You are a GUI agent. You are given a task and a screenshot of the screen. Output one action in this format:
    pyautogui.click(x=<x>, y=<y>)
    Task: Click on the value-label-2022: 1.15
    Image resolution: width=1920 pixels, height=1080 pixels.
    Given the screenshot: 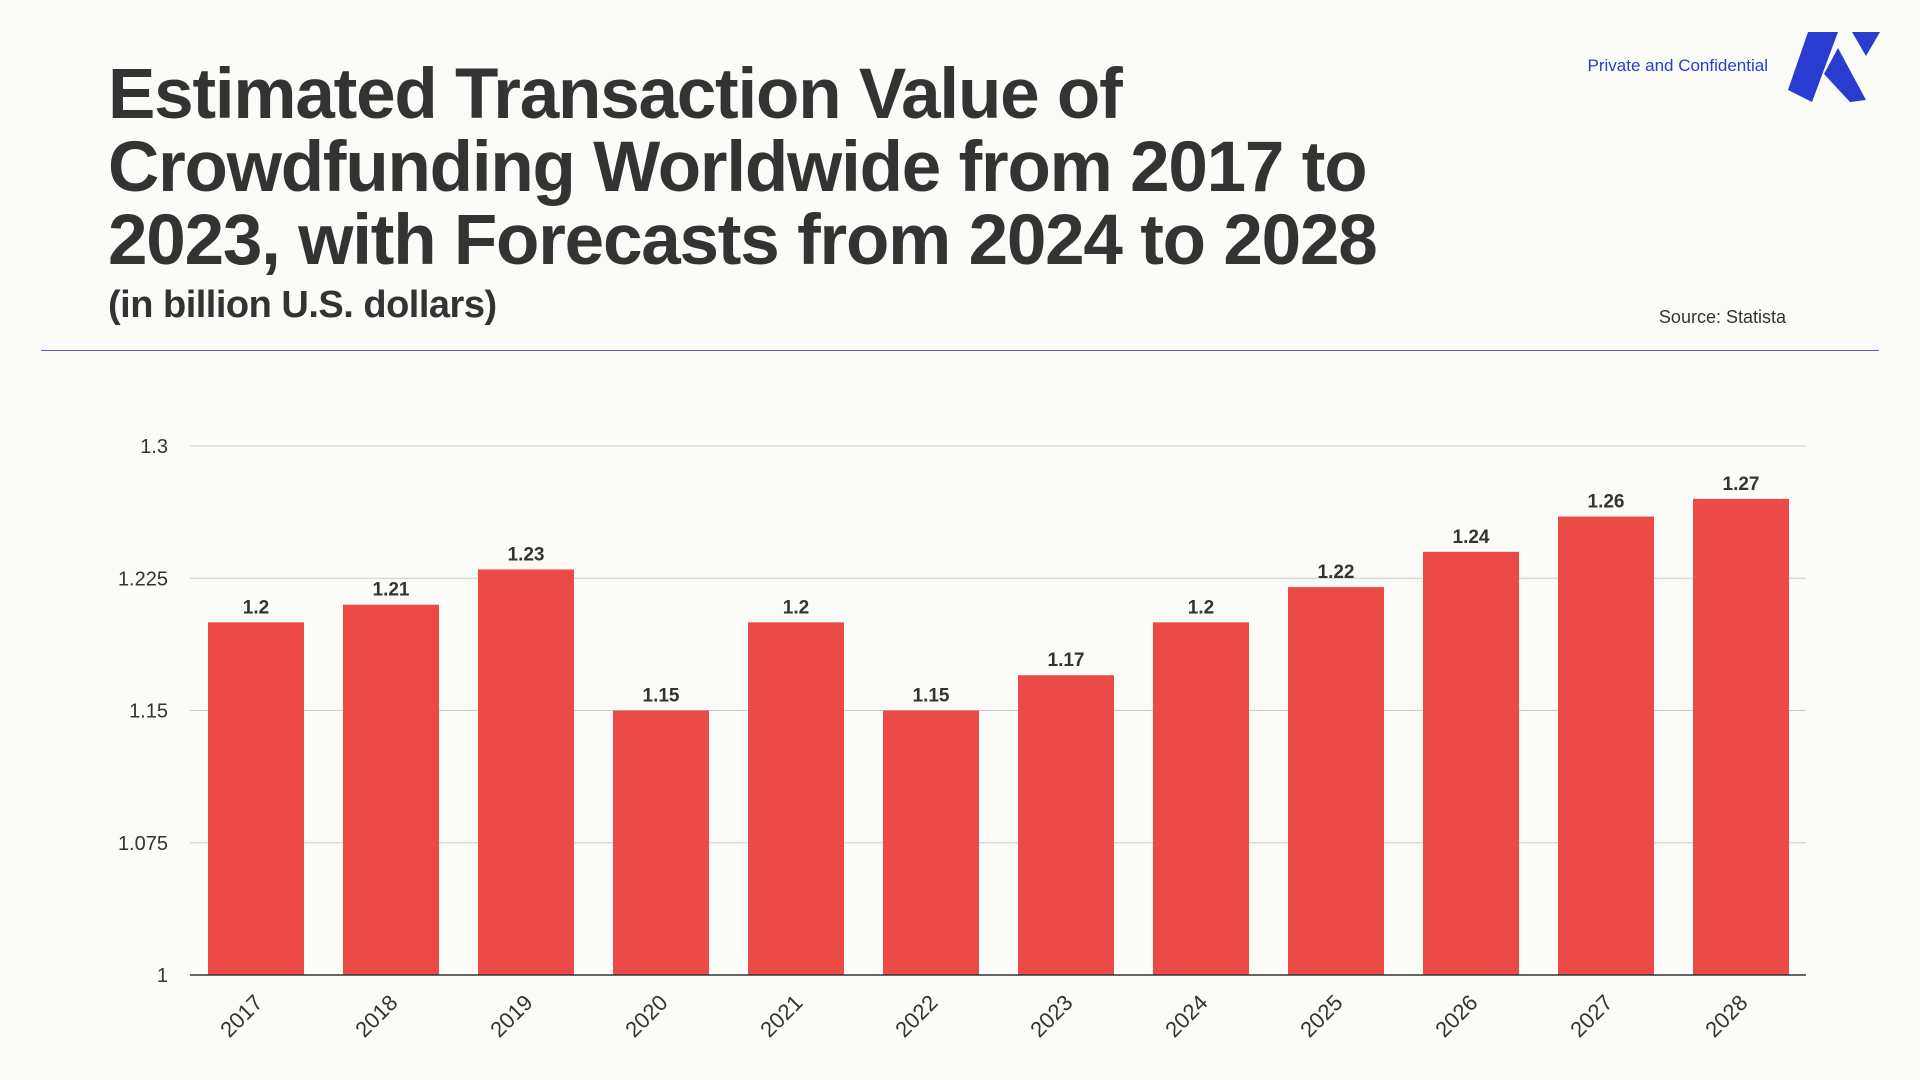 What is the action you would take?
    pyautogui.click(x=931, y=696)
    